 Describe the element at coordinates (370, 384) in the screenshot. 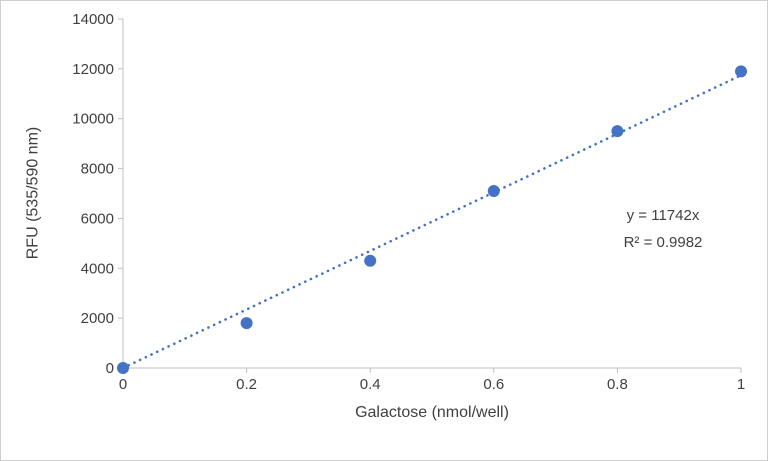

I see `x-tick-label: 0.4` at that location.